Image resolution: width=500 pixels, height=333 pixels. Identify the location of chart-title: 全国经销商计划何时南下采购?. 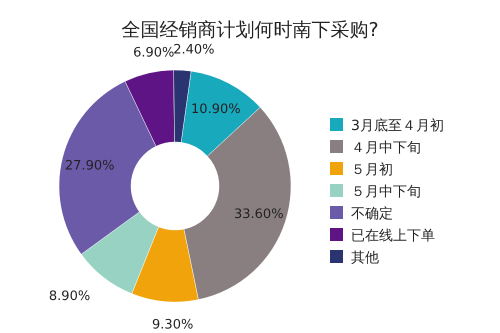
(250, 30).